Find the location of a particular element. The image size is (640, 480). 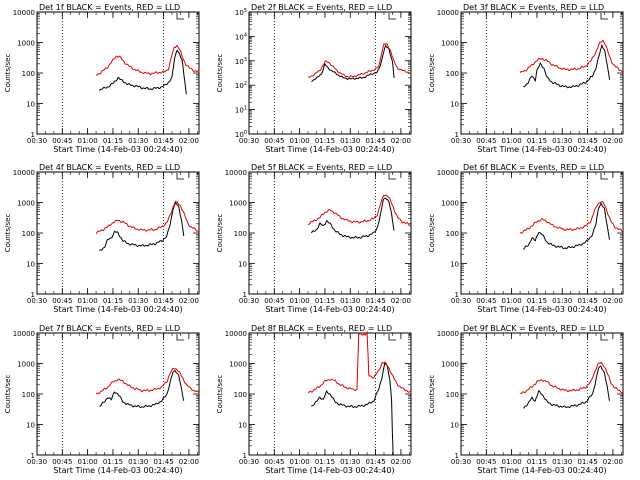

panel-title: Det 4f BLACK = Events, RED = LLD is located at coordinates (109, 167).